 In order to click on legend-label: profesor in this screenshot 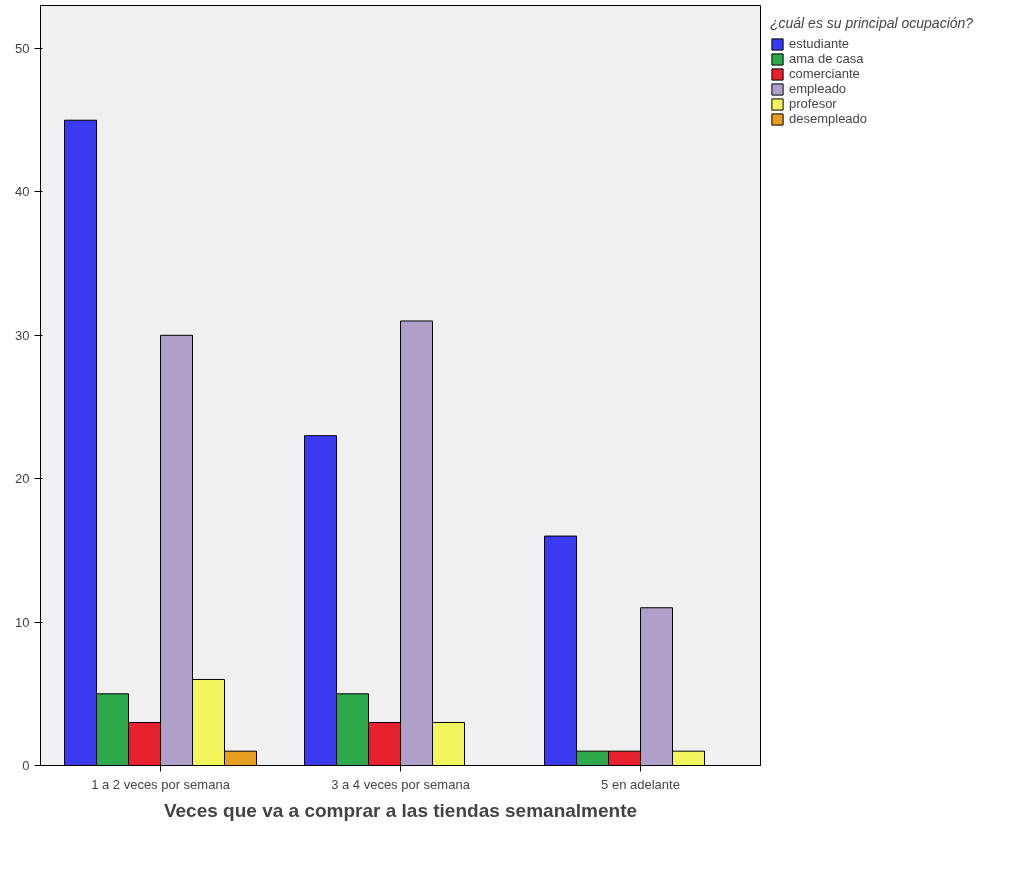, I will do `click(813, 103)`.